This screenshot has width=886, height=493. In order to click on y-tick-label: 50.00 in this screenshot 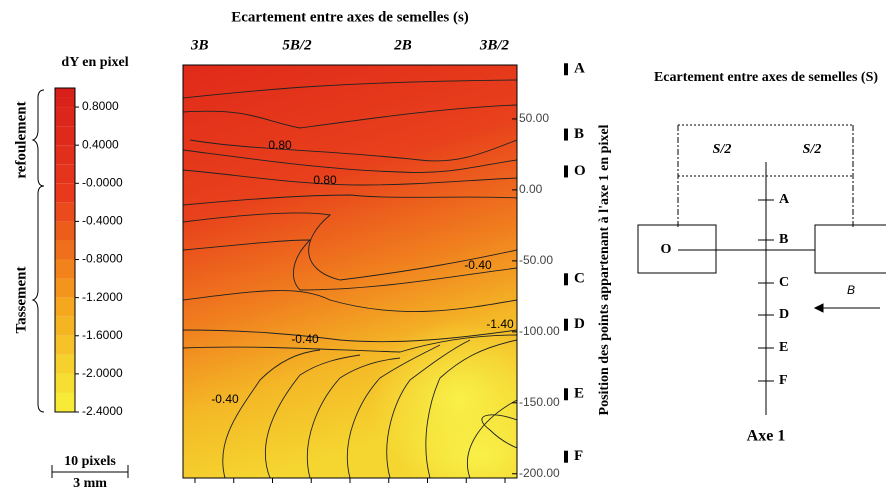, I will do `click(534, 118)`.